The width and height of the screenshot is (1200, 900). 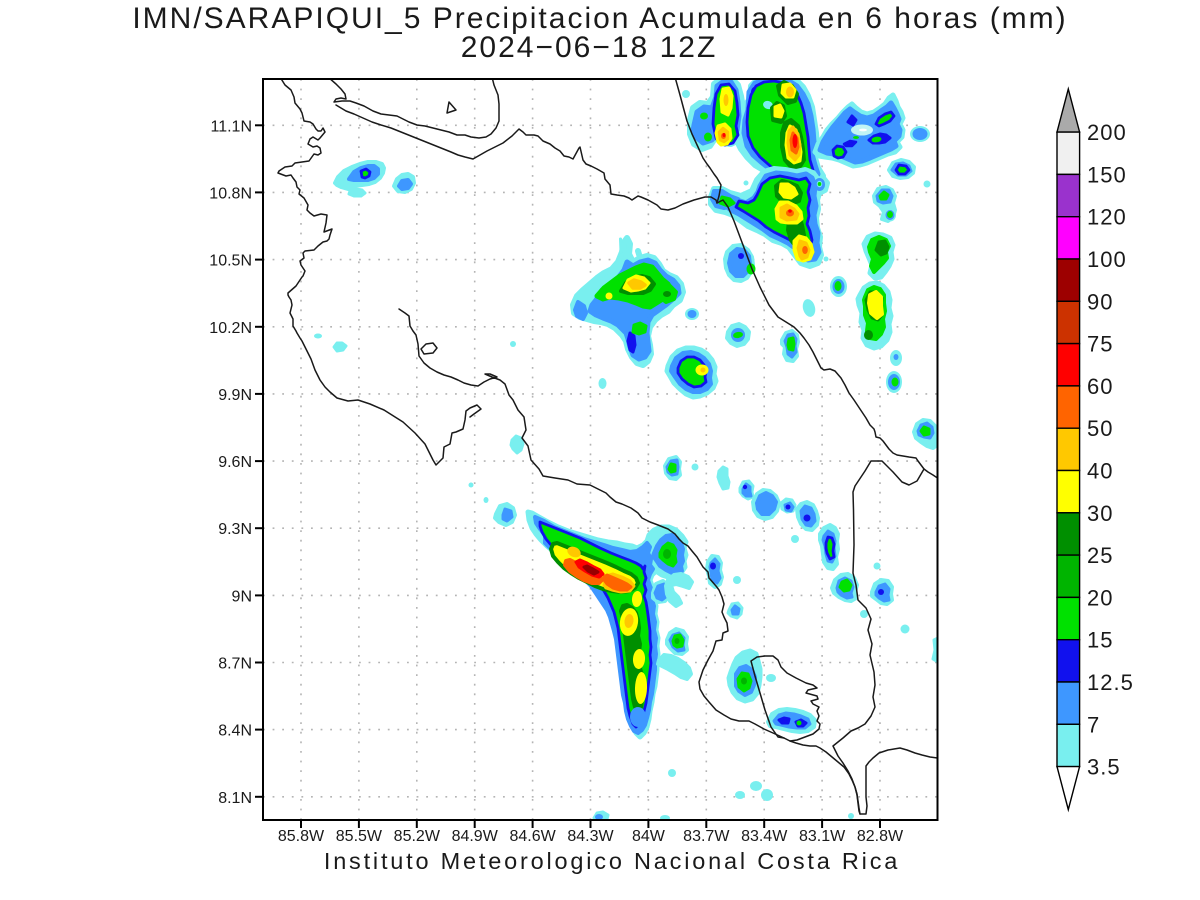 What do you see at coordinates (359, 836) in the screenshot?
I see `svg-text: 85.5W` at bounding box center [359, 836].